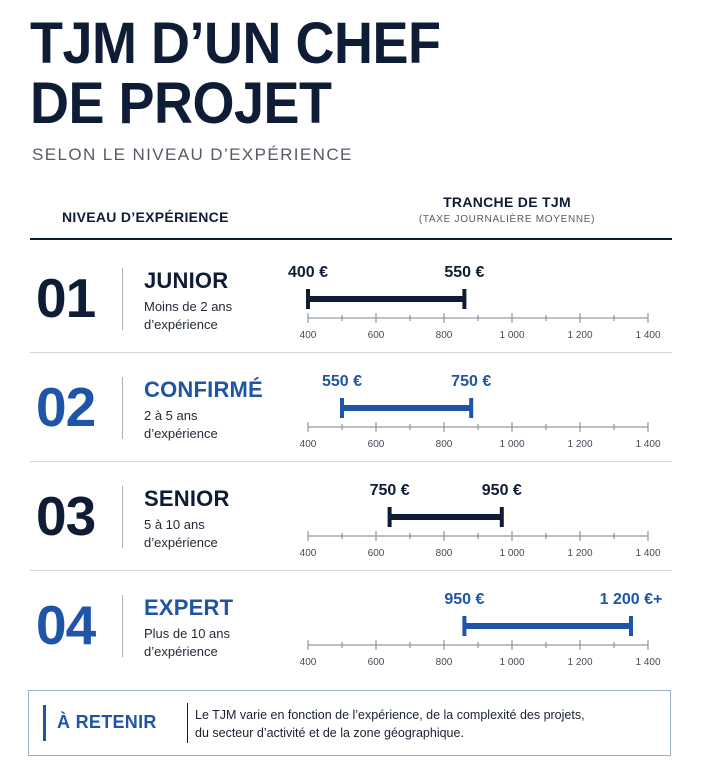  What do you see at coordinates (464, 272) in the screenshot?
I see `range-high-label: 550 €` at bounding box center [464, 272].